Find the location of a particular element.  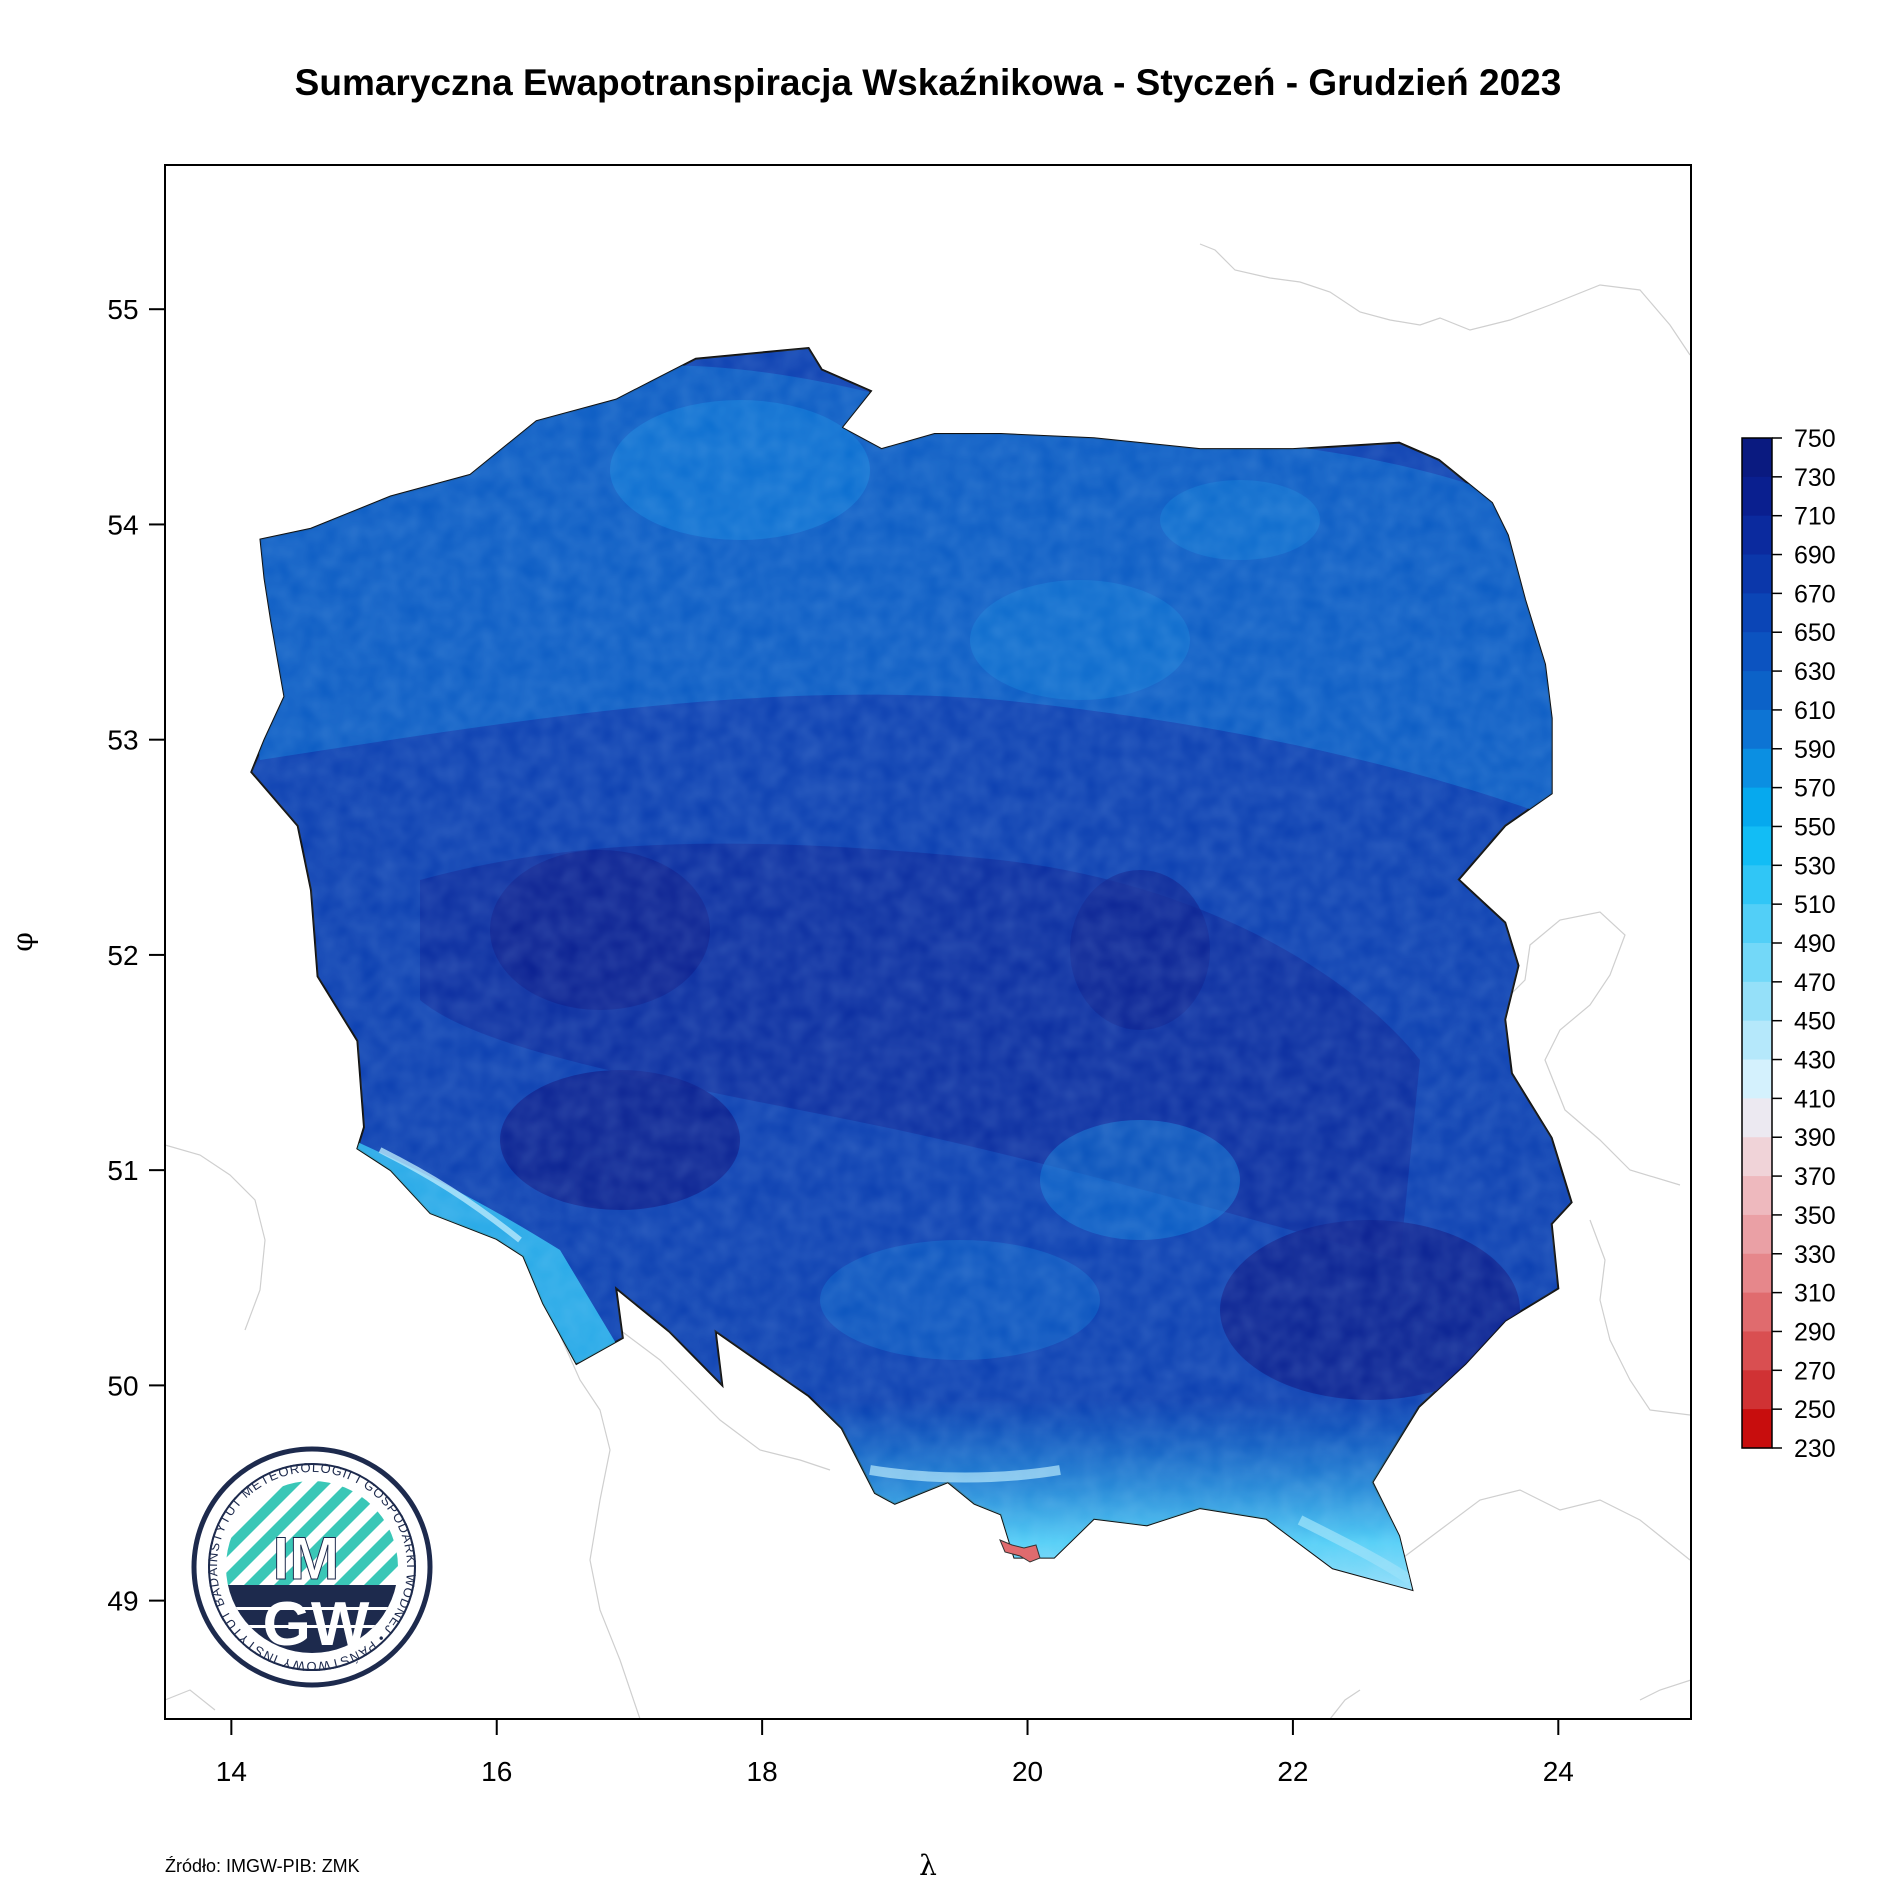

x-axis: 14 16 18 20 22 24 is located at coordinates (928, 1752).